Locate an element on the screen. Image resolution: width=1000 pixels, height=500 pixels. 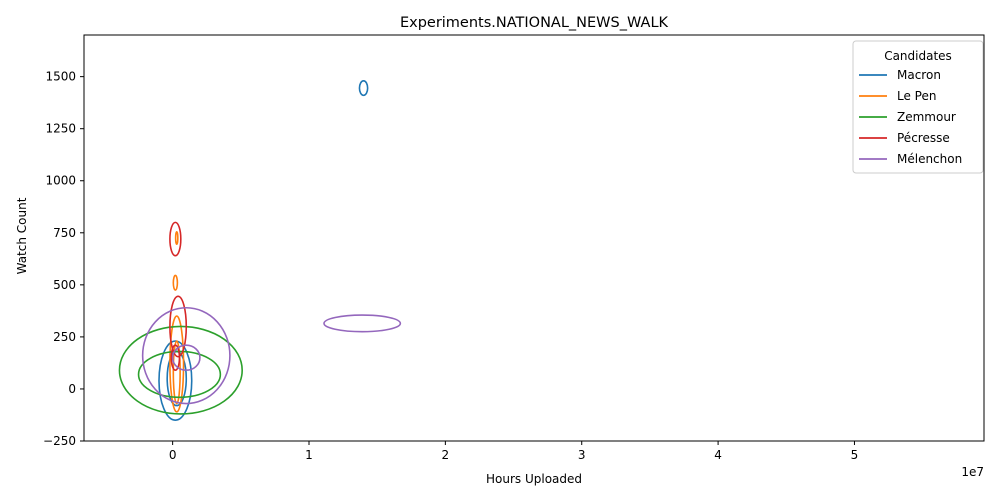
x-tick-label-3: 3 is located at coordinates (582, 455).